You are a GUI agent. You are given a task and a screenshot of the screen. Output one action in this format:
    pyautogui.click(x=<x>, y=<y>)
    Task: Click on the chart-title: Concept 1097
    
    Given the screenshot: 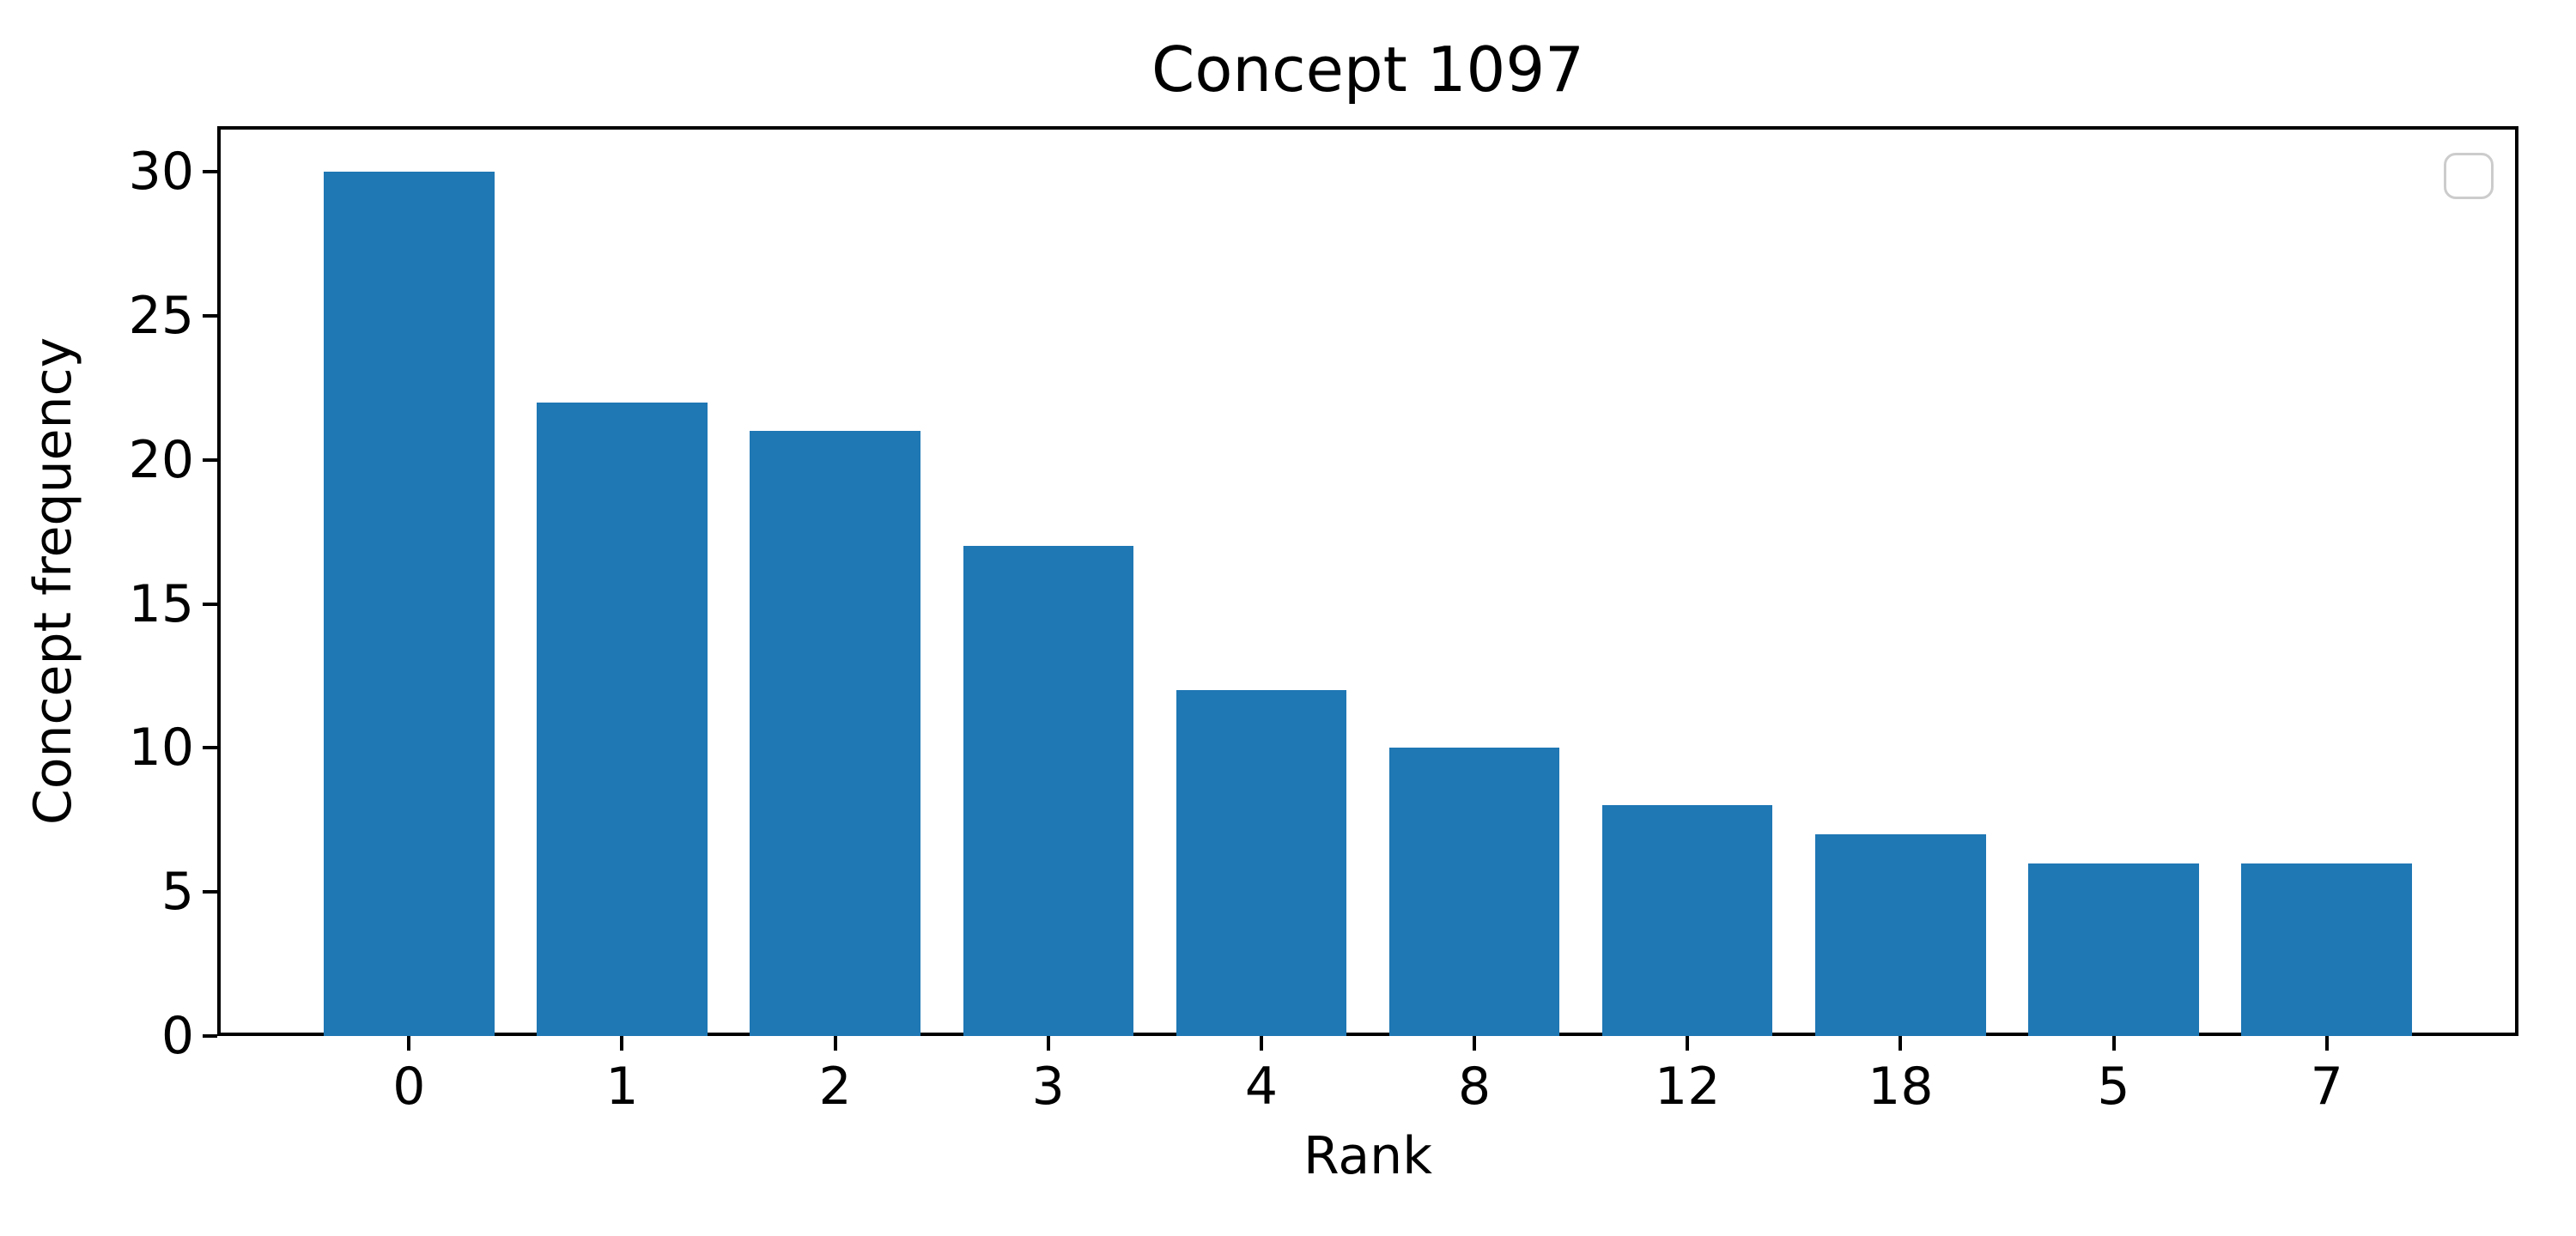 What is the action you would take?
    pyautogui.click(x=1367, y=69)
    